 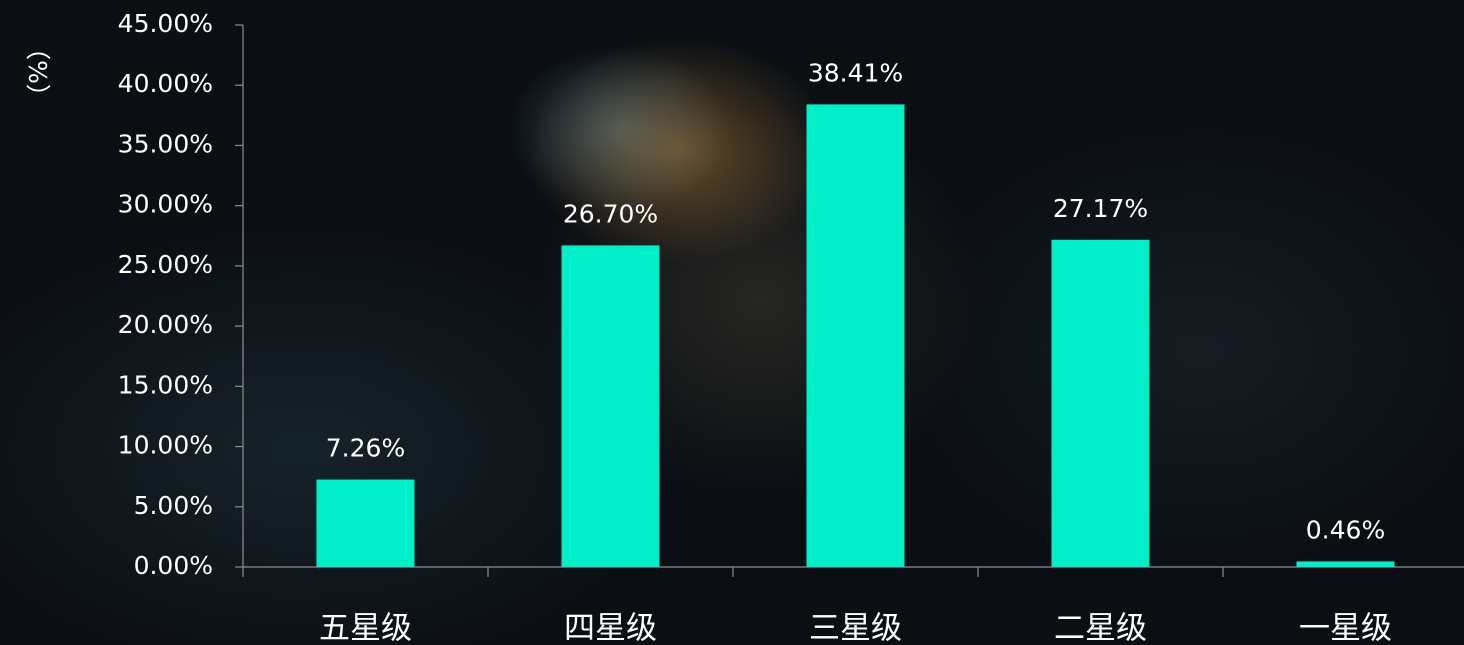 What do you see at coordinates (165, 264) in the screenshot?
I see `y-tick-label: 25.00%` at bounding box center [165, 264].